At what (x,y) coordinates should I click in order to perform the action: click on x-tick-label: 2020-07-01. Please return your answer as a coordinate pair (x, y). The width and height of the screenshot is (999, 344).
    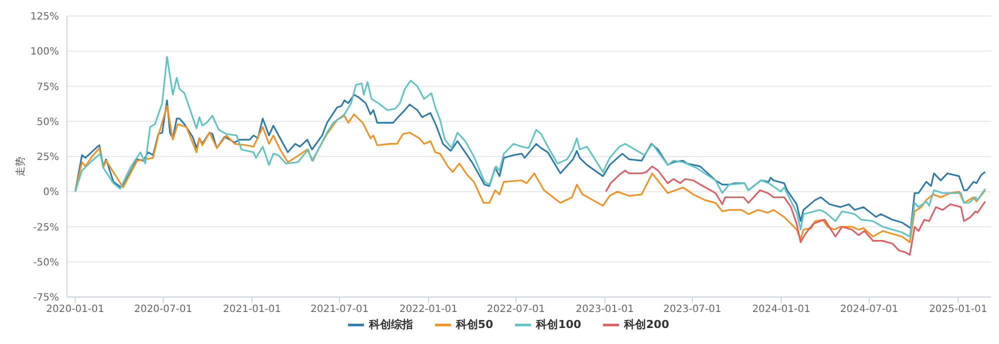
    Looking at the image, I should click on (163, 310).